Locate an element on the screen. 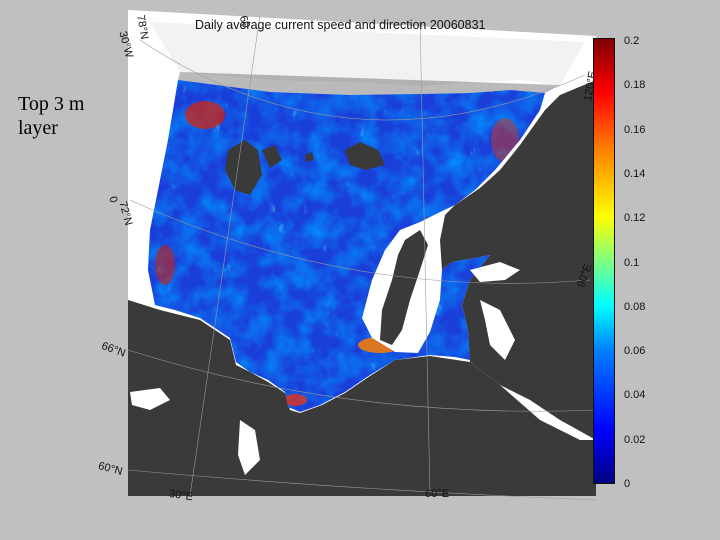  arctic-region is located at coordinates (367, 54).